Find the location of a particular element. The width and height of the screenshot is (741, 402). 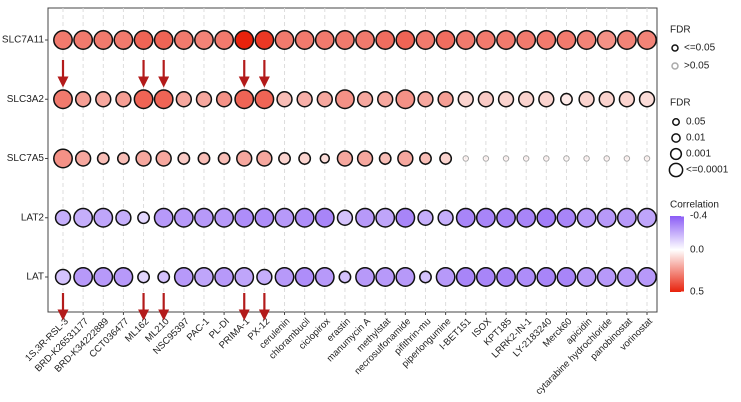

colorbar is located at coordinates (677, 254).